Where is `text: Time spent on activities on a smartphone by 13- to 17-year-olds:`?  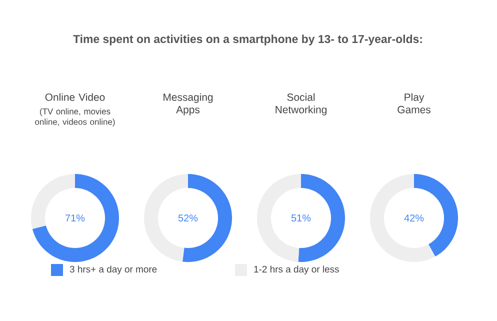 text: Time spent on activities on a smartphone by 13- to 17-year-olds: is located at coordinates (247, 40).